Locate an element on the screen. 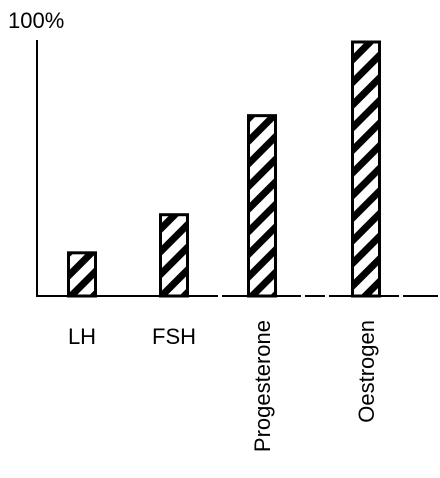 Image resolution: width=440 pixels, height=478 pixels. bar-progesterone is located at coordinates (262, 206).